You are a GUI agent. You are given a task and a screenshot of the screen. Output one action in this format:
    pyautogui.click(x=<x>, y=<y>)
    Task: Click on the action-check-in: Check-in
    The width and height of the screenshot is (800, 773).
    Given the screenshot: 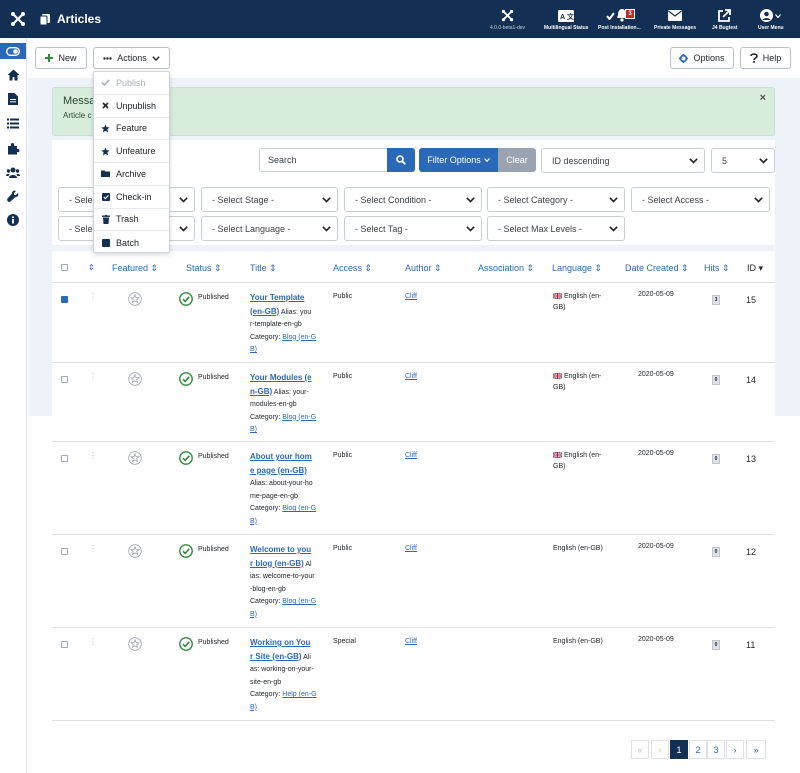 What is the action you would take?
    pyautogui.click(x=131, y=197)
    